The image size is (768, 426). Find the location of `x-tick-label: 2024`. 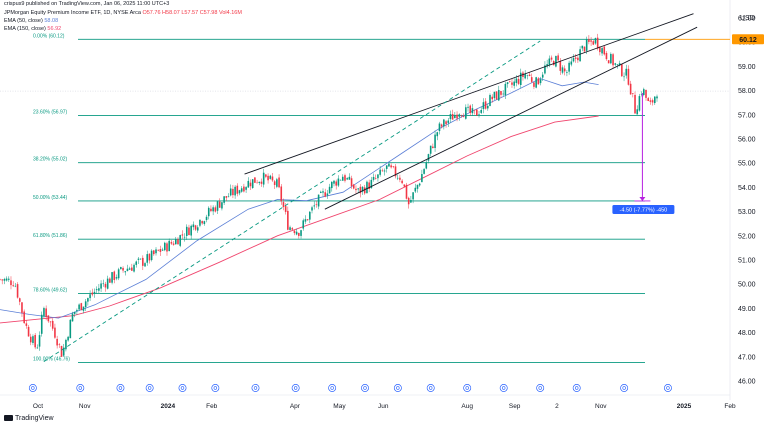

x-tick-label: 2024 is located at coordinates (168, 406).